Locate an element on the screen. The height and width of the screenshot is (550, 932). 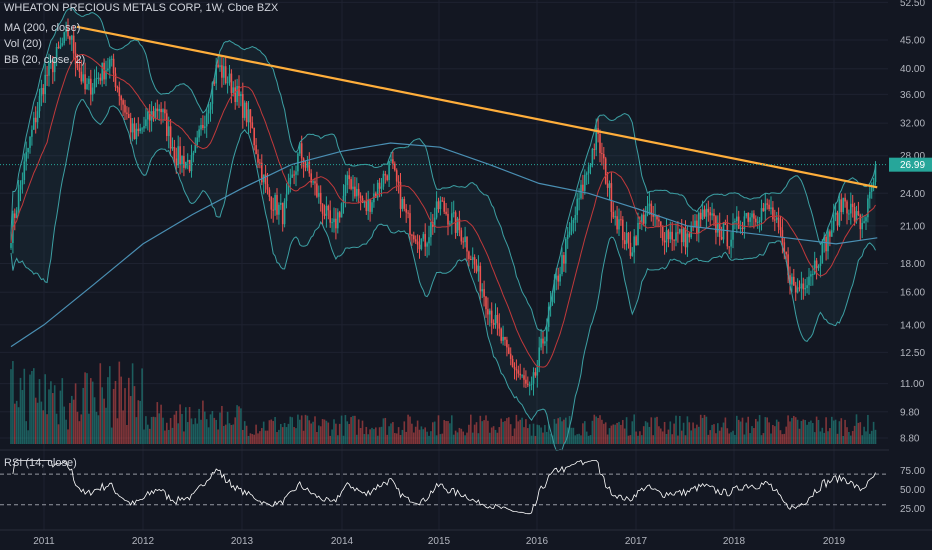
ma-legend: MA (200, close) is located at coordinates (42, 28).